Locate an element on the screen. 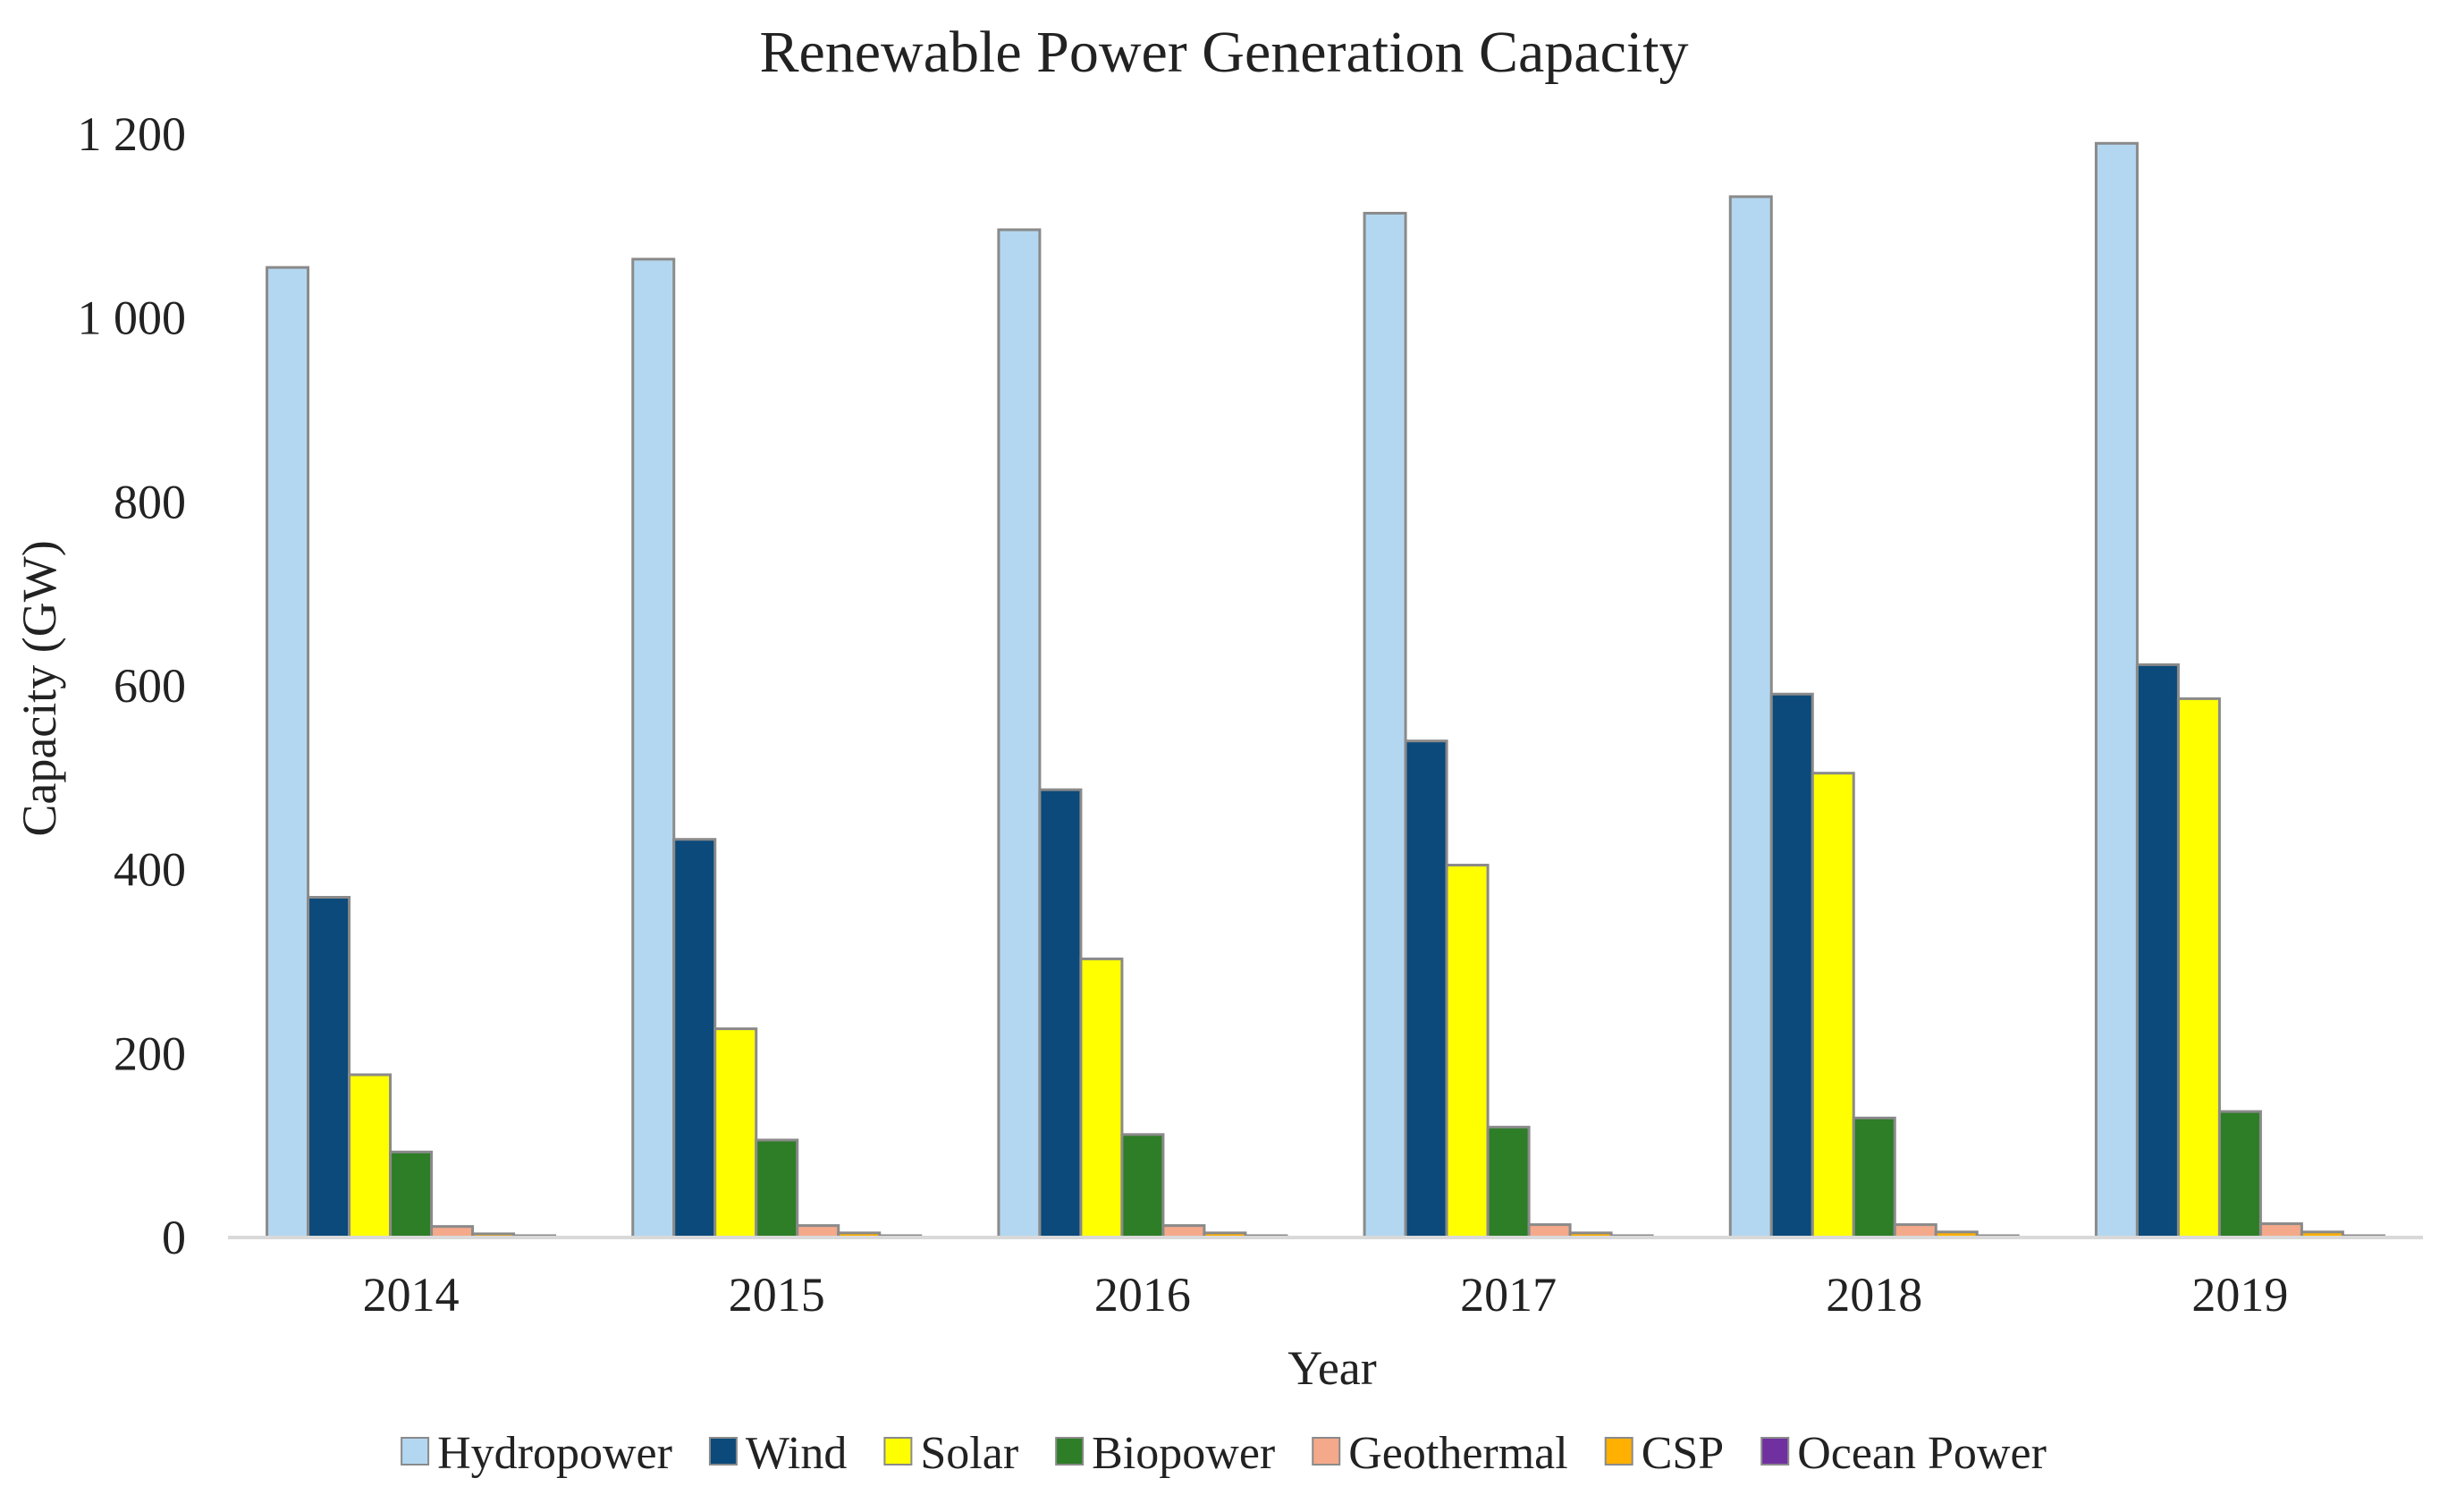  bar-geothermal-2019 is located at coordinates (2280, 1231).